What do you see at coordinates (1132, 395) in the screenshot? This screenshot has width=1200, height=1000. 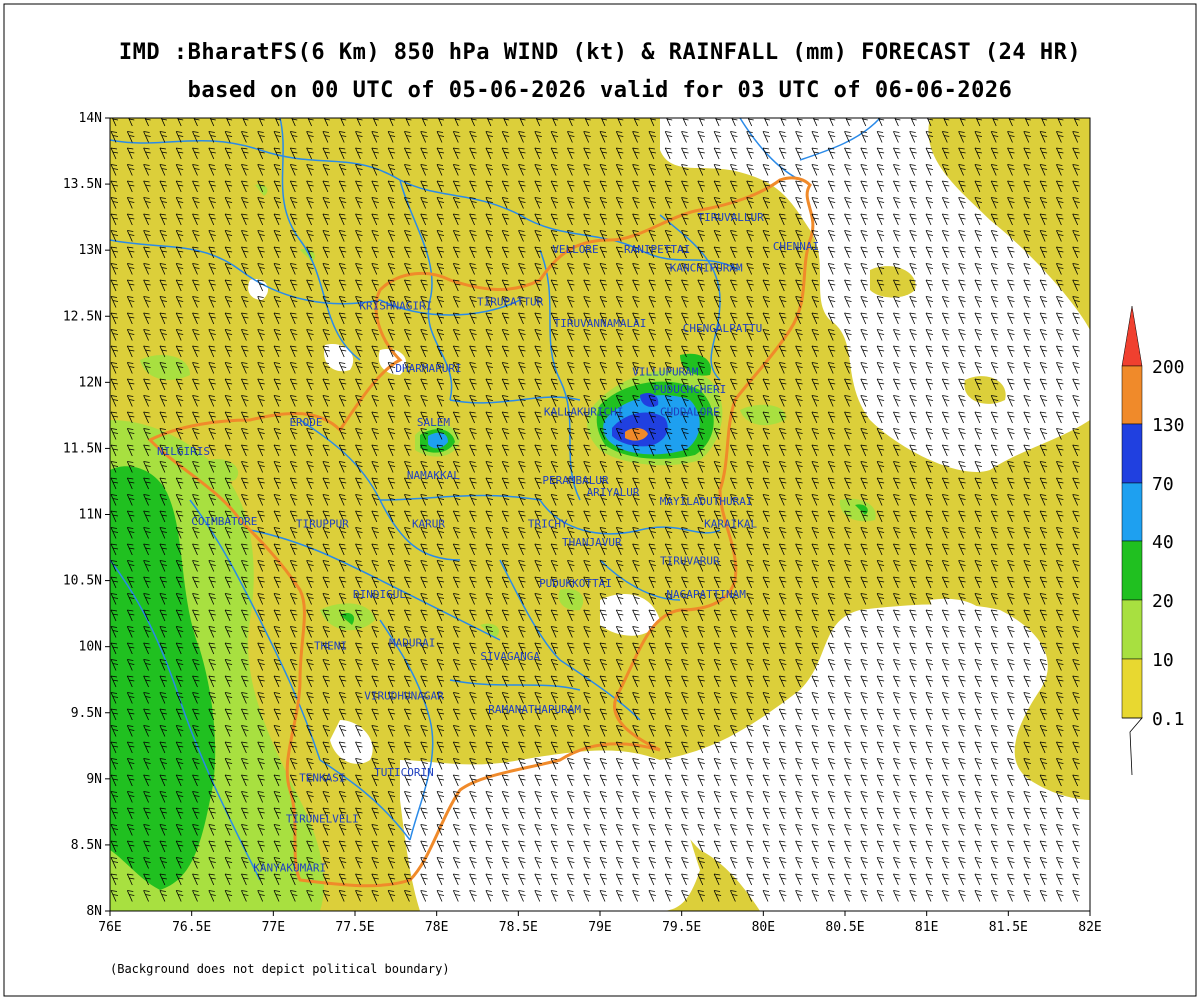 I see `legend-swatch` at bounding box center [1132, 395].